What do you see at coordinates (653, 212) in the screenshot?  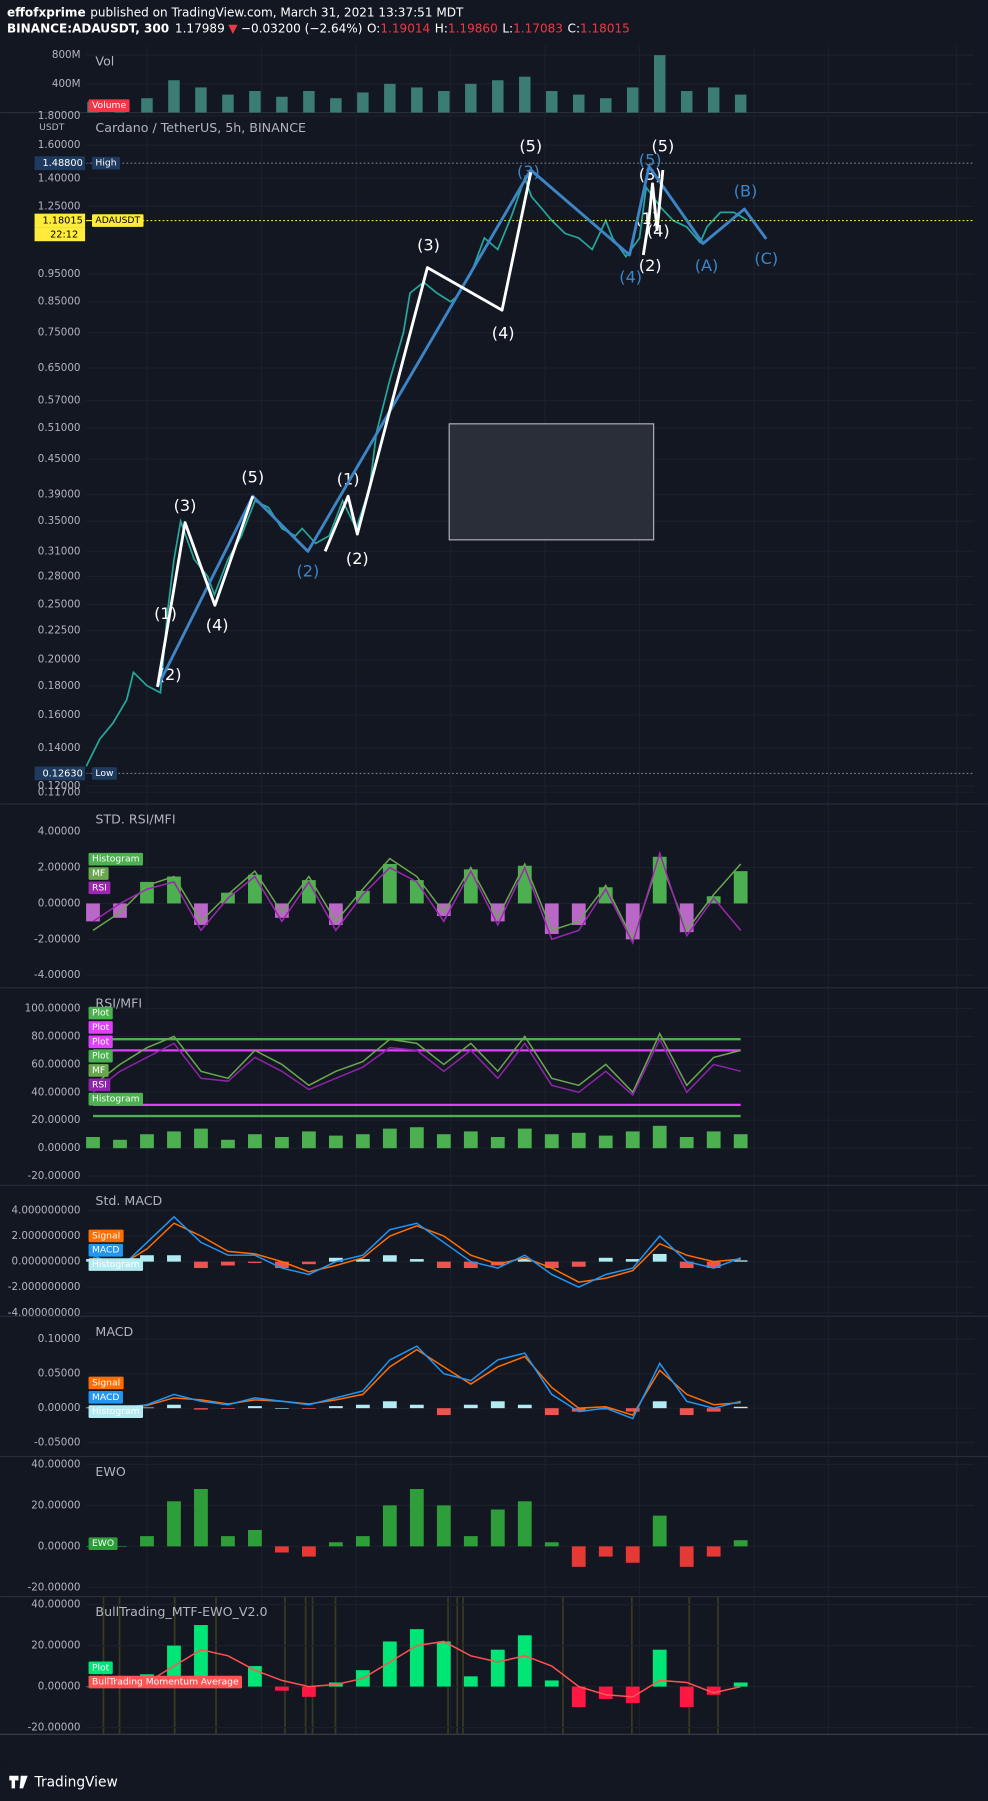 I see `wave-line-5h` at bounding box center [653, 212].